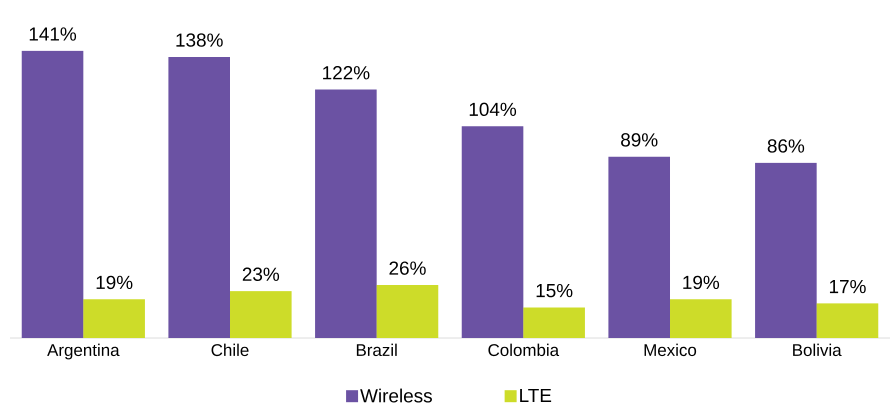  Describe the element at coordinates (346, 73) in the screenshot. I see `data-label: 122%` at that location.